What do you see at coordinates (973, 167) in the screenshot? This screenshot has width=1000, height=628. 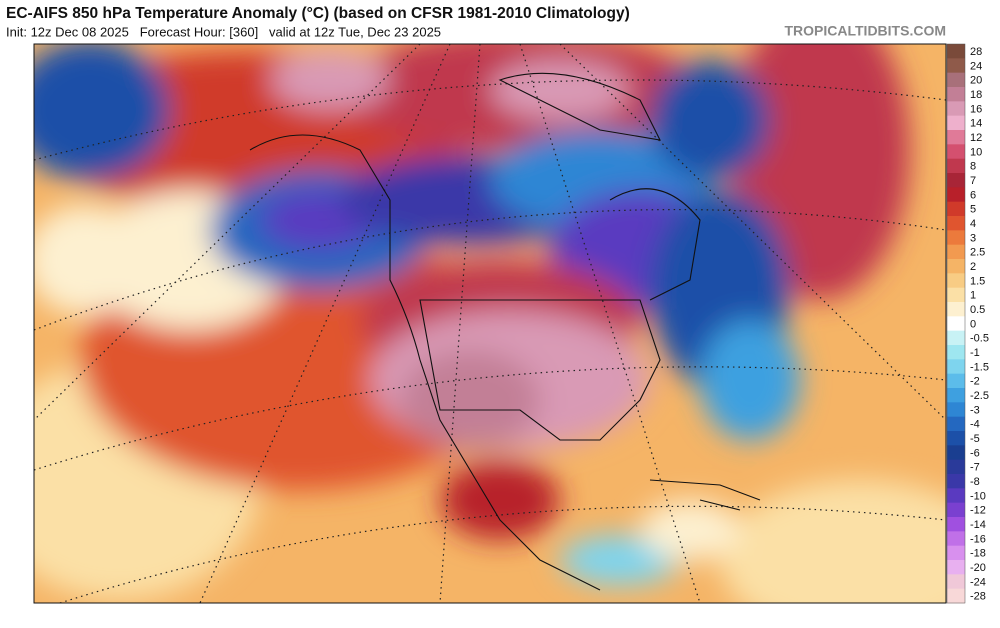 I see `colorbar-label: 8` at bounding box center [973, 167].